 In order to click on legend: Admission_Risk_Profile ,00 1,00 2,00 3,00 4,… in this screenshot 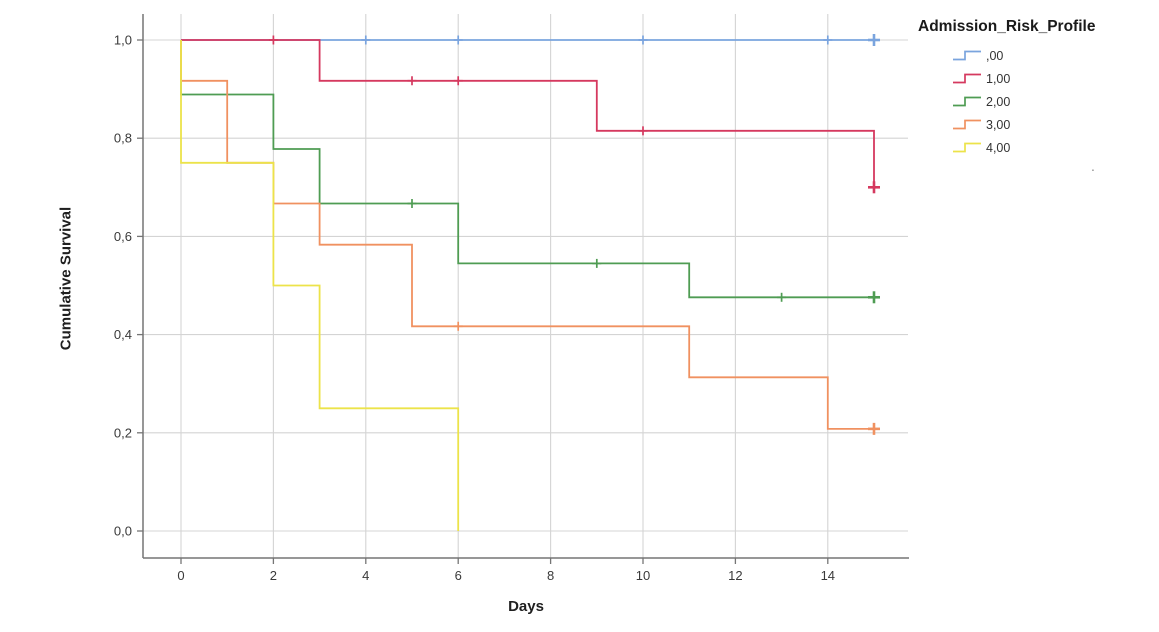, I will do `click(1038, 88)`.